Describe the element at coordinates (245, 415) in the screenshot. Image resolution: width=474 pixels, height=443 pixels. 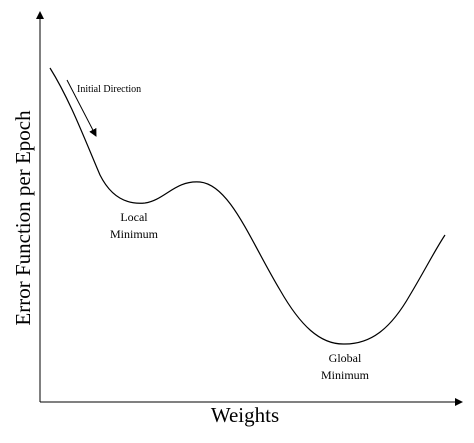
I see `x-axis-label: Weights` at that location.